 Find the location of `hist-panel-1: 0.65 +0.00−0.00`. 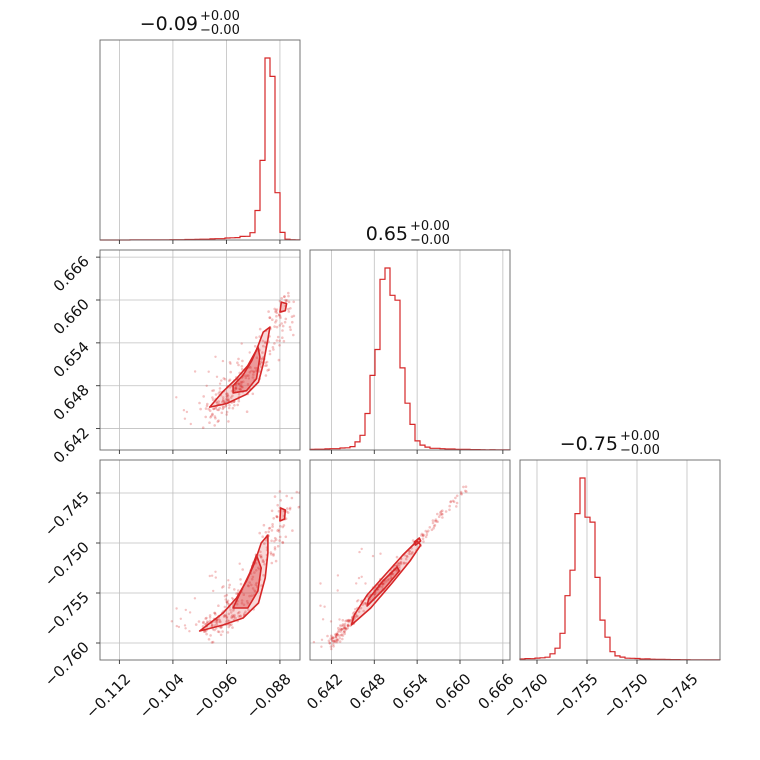

hist-panel-1: 0.65 +0.00−0.00 is located at coordinates (410, 336).